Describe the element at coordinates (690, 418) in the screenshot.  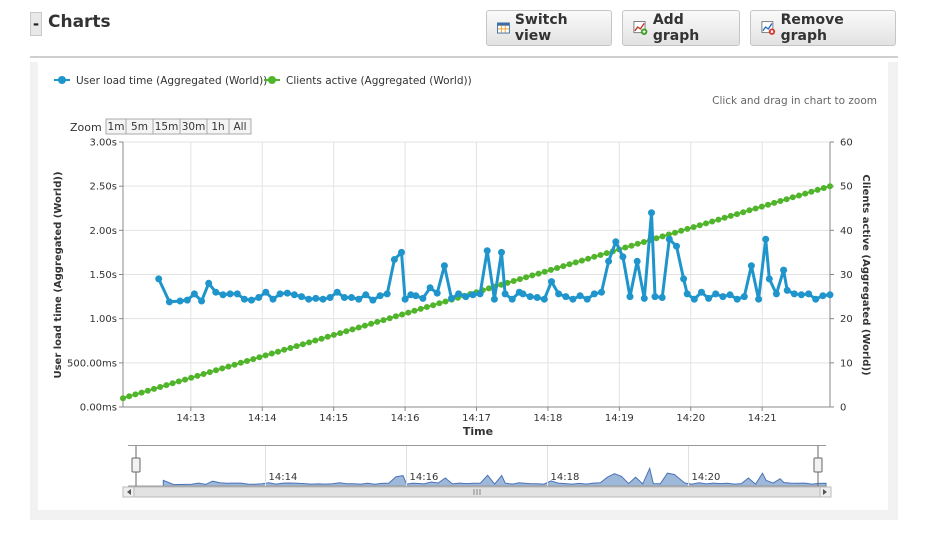
I see `x-tick-label: 14:20` at that location.